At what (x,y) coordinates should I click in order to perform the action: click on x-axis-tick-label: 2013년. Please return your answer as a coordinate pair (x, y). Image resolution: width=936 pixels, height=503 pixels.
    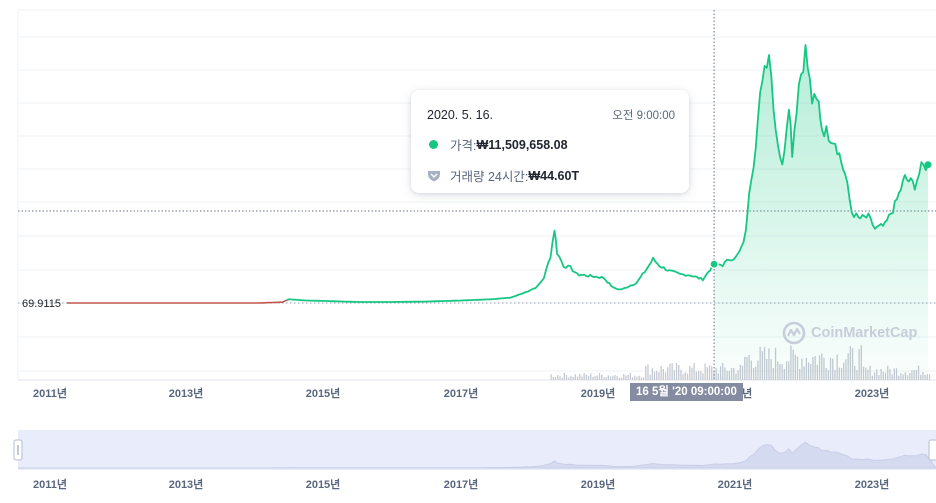
    Looking at the image, I should click on (186, 393).